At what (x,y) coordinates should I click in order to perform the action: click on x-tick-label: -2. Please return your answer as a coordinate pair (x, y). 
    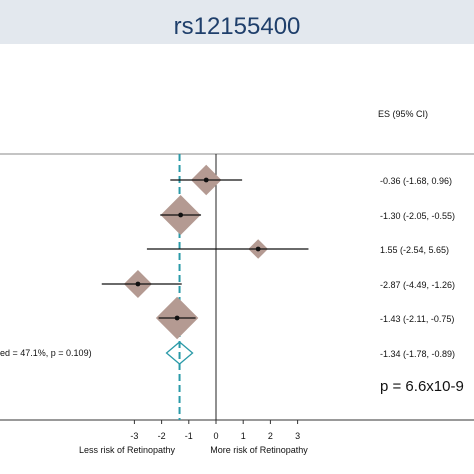
    Looking at the image, I should click on (162, 436).